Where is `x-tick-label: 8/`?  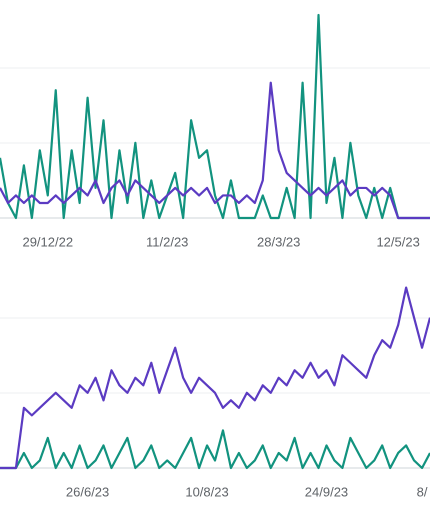 x-tick-label: 8/ is located at coordinates (422, 491).